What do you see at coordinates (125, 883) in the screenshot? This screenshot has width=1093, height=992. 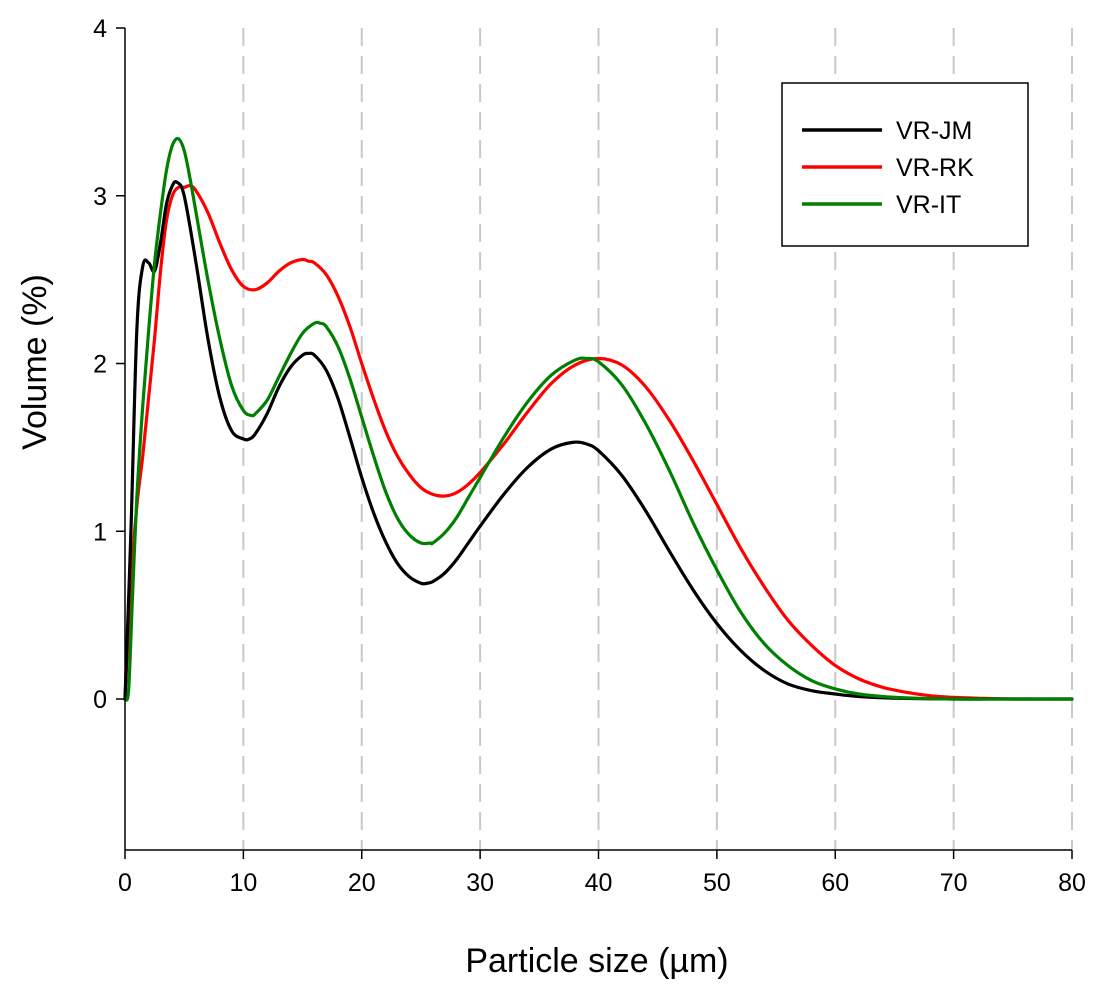 I see `x-tick-label: 0` at bounding box center [125, 883].